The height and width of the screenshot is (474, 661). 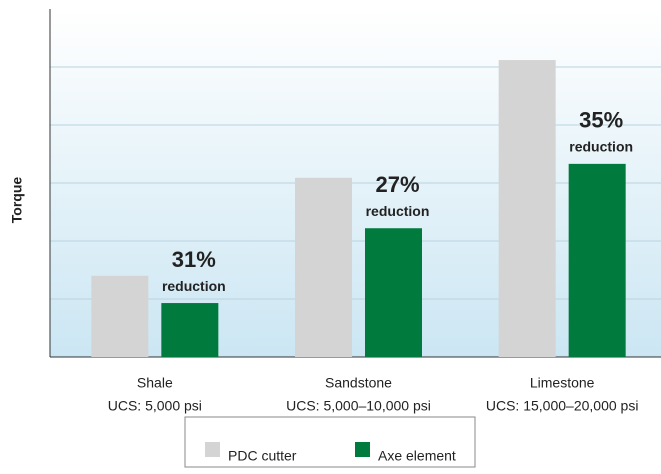 I want to click on annotation-percent: 35%, so click(x=601, y=120).